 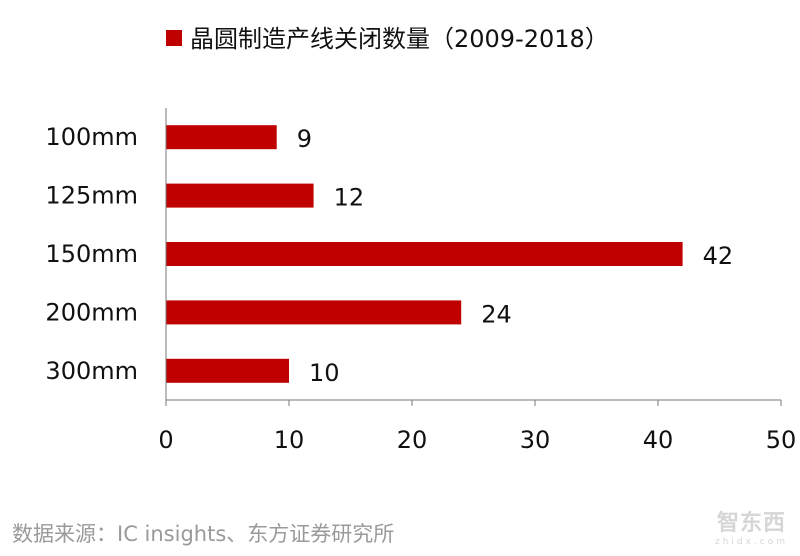 I want to click on category-label: 125mm, so click(x=91, y=196).